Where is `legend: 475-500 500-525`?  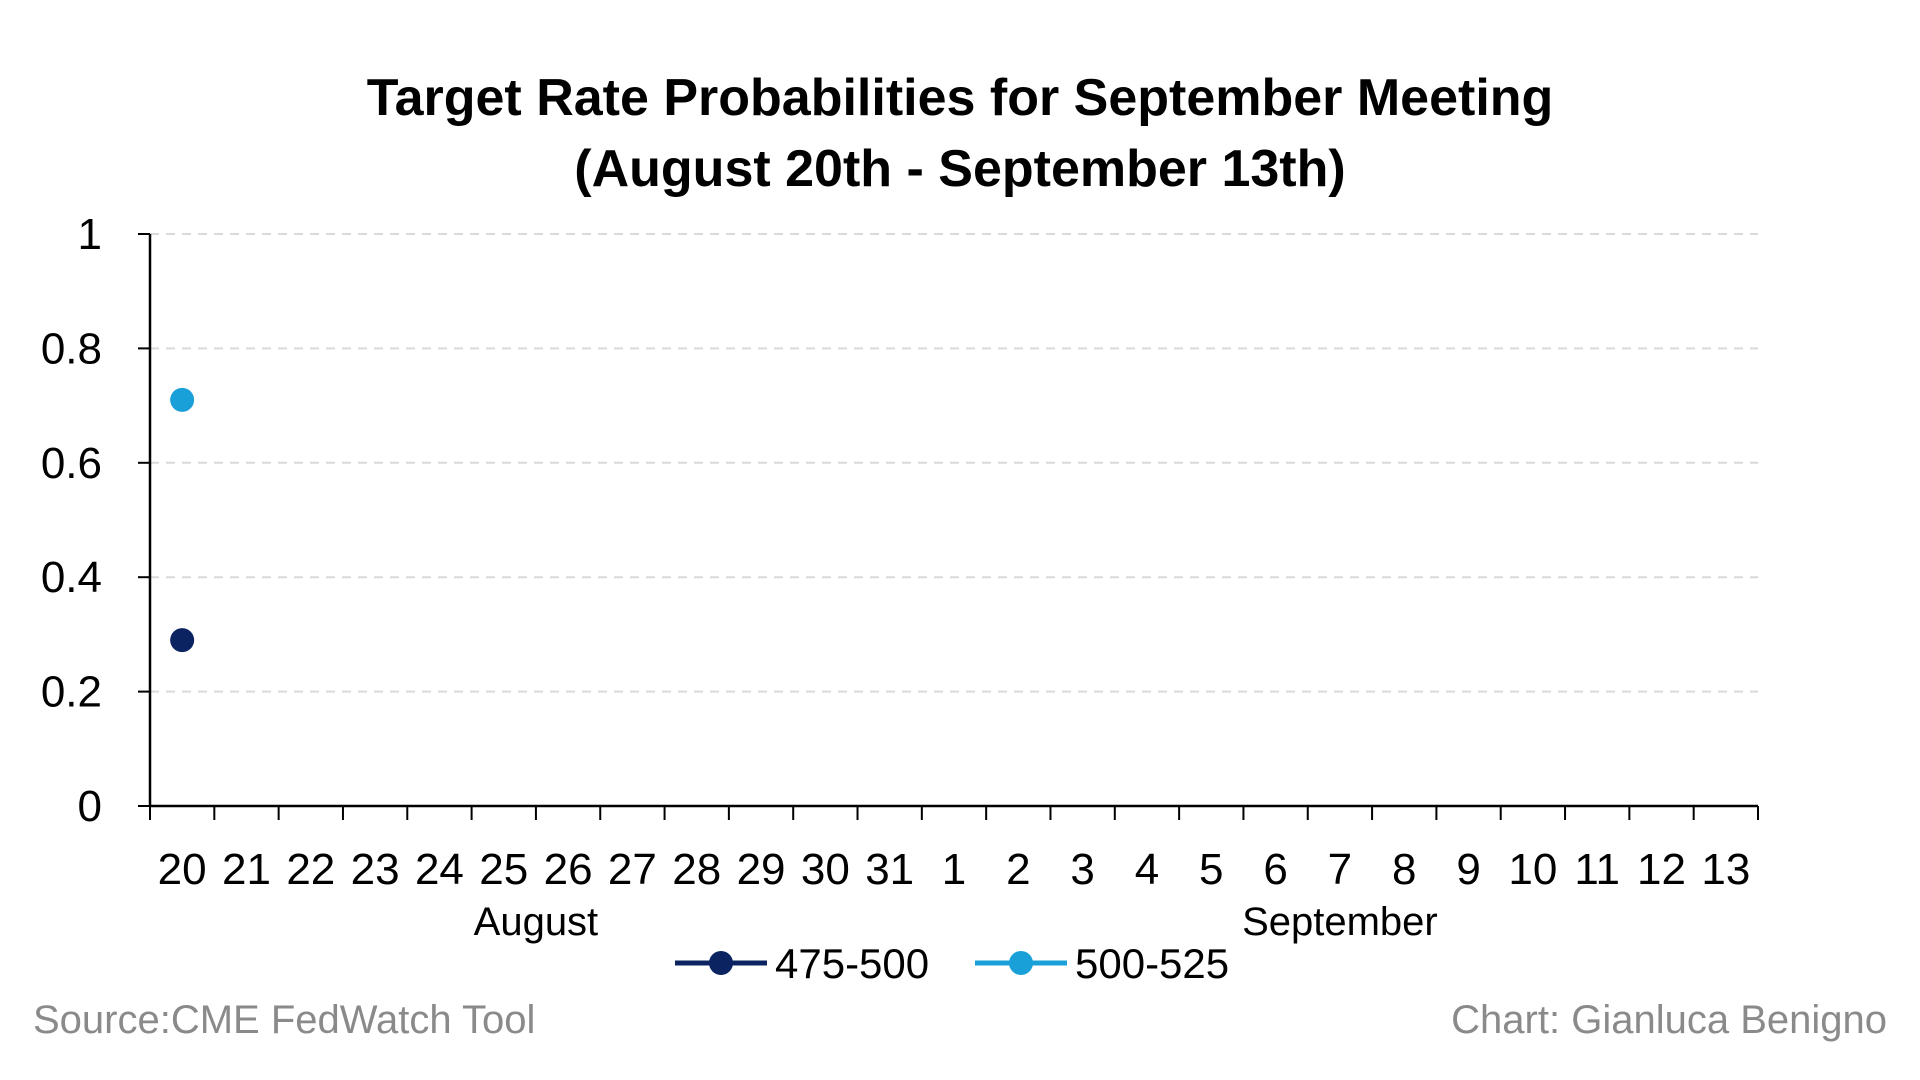
legend: 475-500 500-525 is located at coordinates (952, 963).